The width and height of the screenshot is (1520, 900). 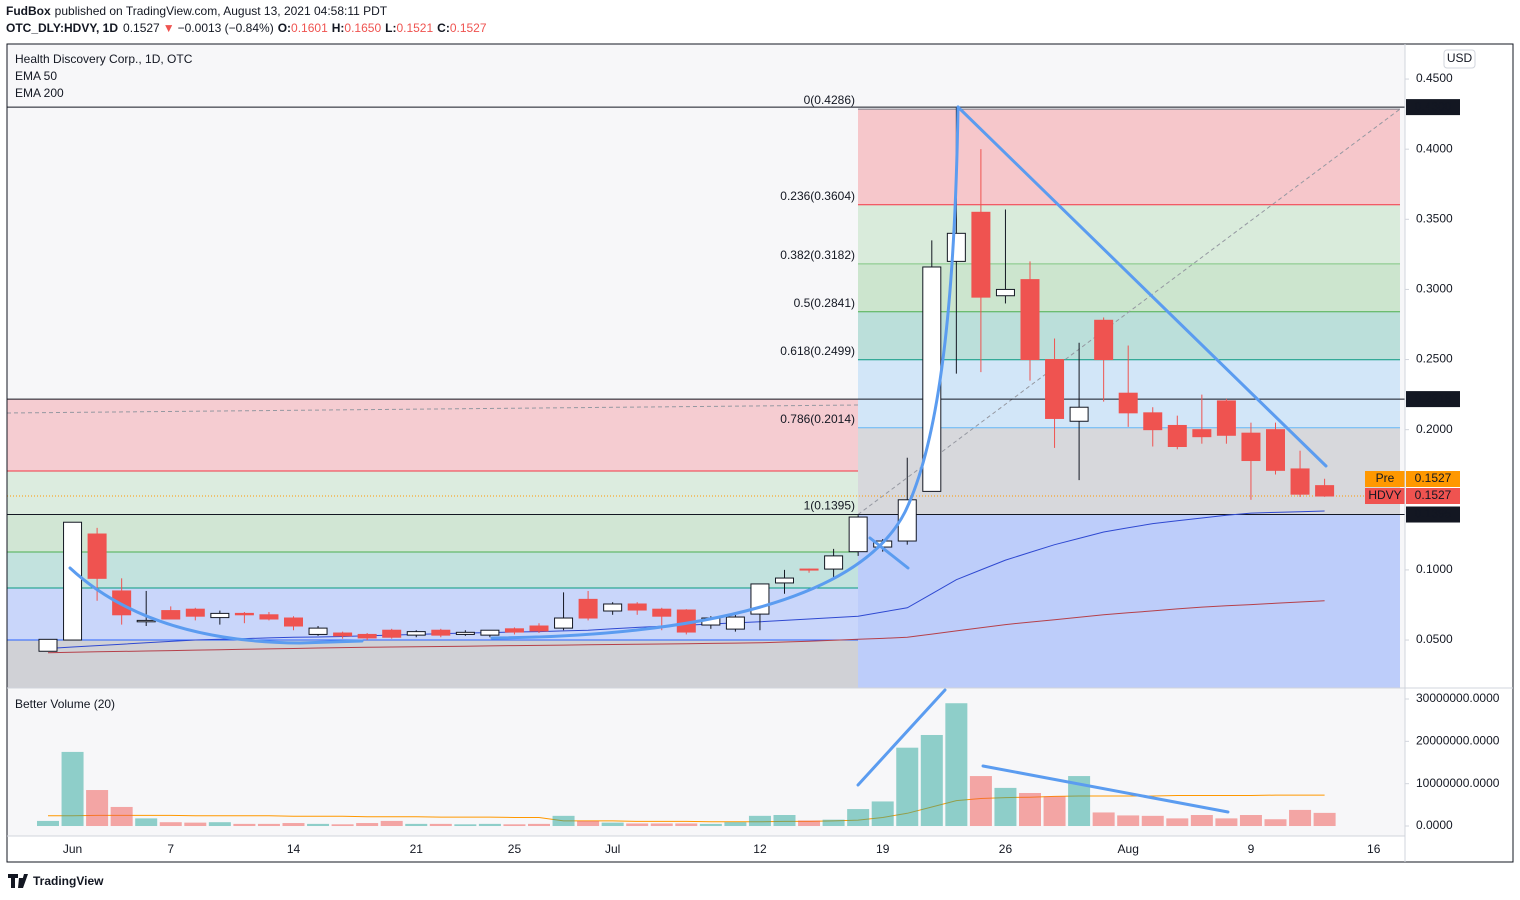 What do you see at coordinates (901, 737) in the screenshot?
I see `volume-drawing` at bounding box center [901, 737].